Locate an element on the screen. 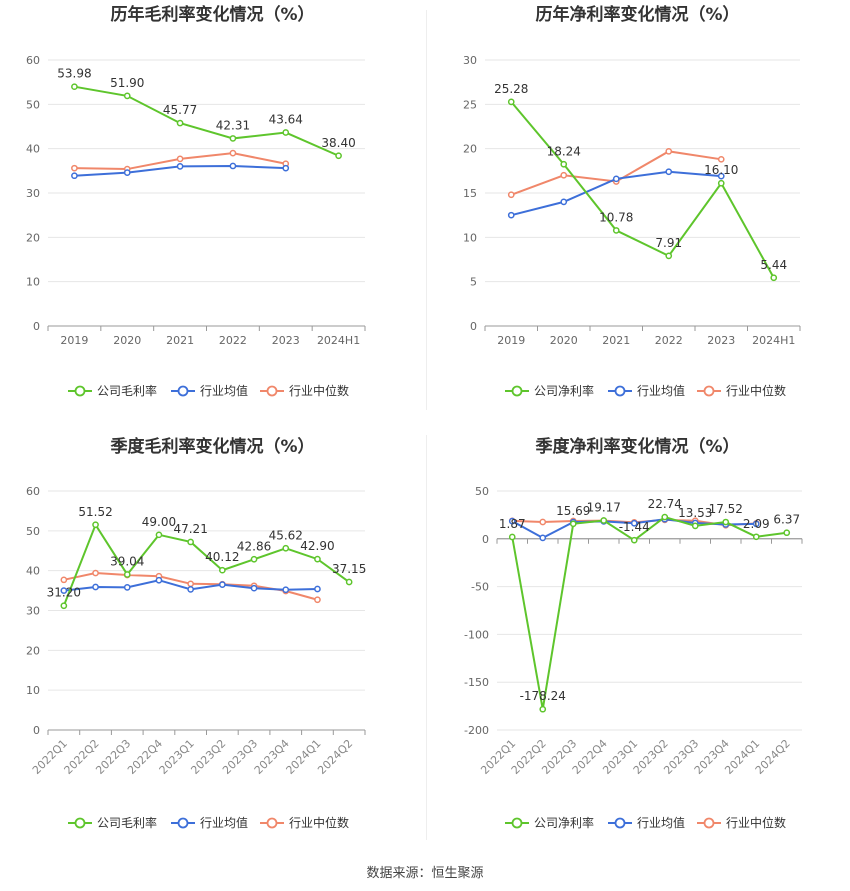 The width and height of the screenshot is (850, 891). data-label: 43.64 is located at coordinates (286, 120).